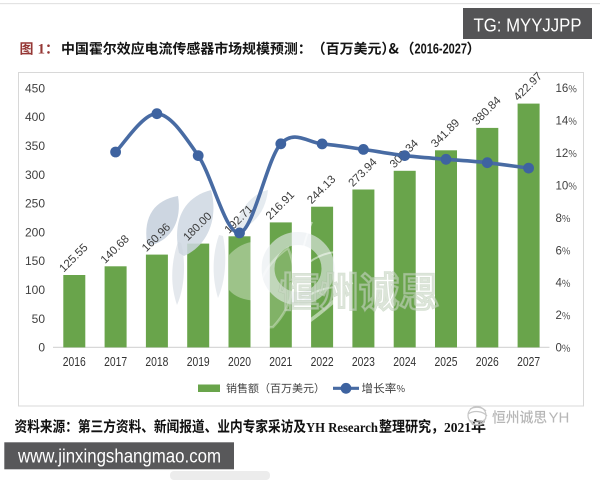  I want to click on svg-text: 10, so click(562, 187).